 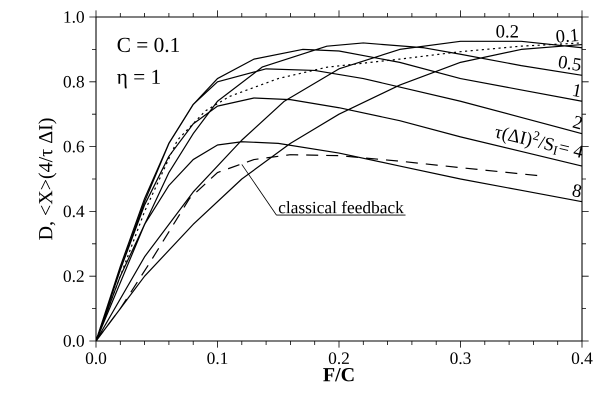 What do you see at coordinates (96, 358) in the screenshot?
I see `x-tick-label: 0.0` at bounding box center [96, 358].